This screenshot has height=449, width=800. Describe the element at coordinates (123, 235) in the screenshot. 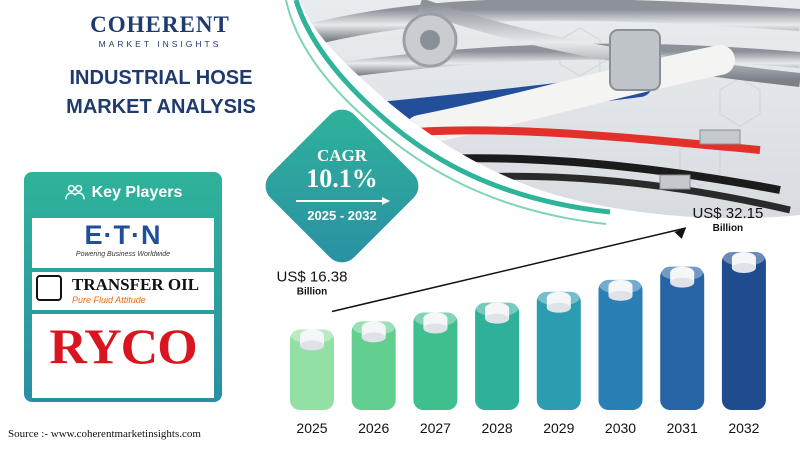

I see `eaton-name: E·T·N` at that location.